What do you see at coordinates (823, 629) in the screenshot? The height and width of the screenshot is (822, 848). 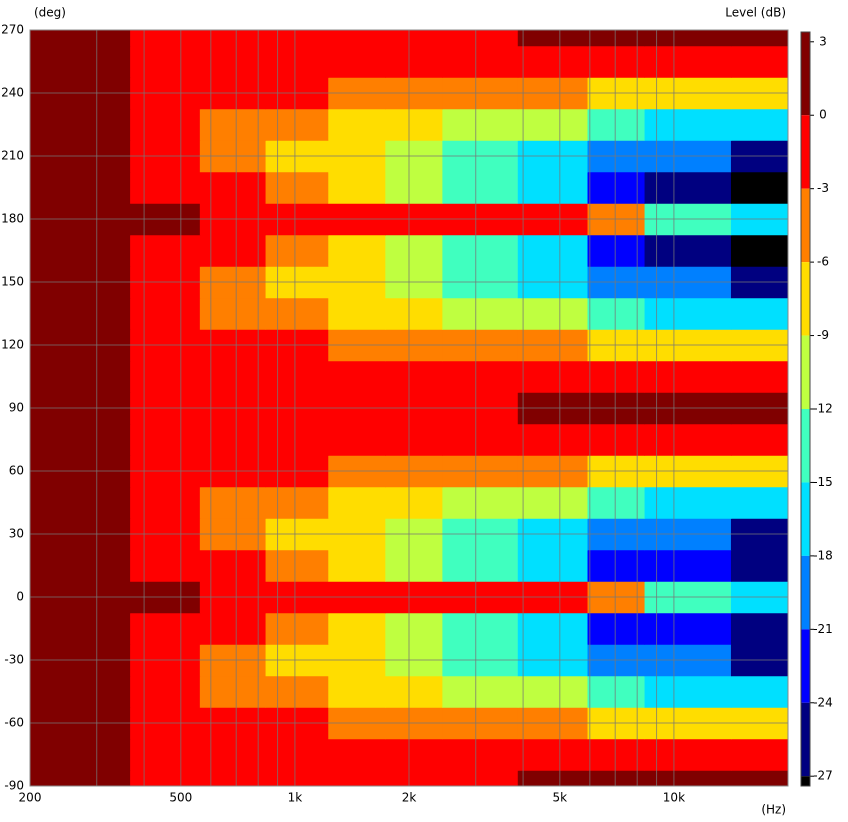 I see `colorbar-tick-label: -21` at bounding box center [823, 629].